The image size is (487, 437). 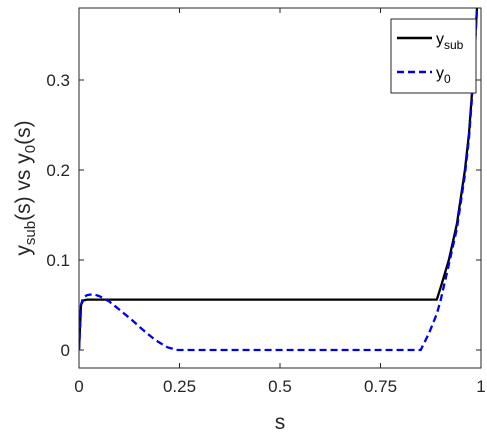 What do you see at coordinates (30, 233) in the screenshot?
I see `y-axis-label-sub: sub` at bounding box center [30, 233].